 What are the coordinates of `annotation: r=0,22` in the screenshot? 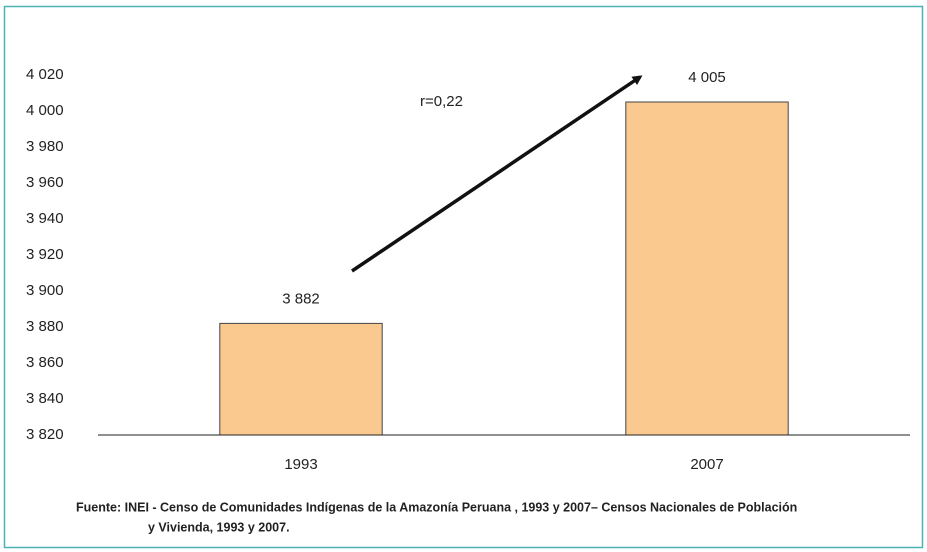 It's located at (441, 101).